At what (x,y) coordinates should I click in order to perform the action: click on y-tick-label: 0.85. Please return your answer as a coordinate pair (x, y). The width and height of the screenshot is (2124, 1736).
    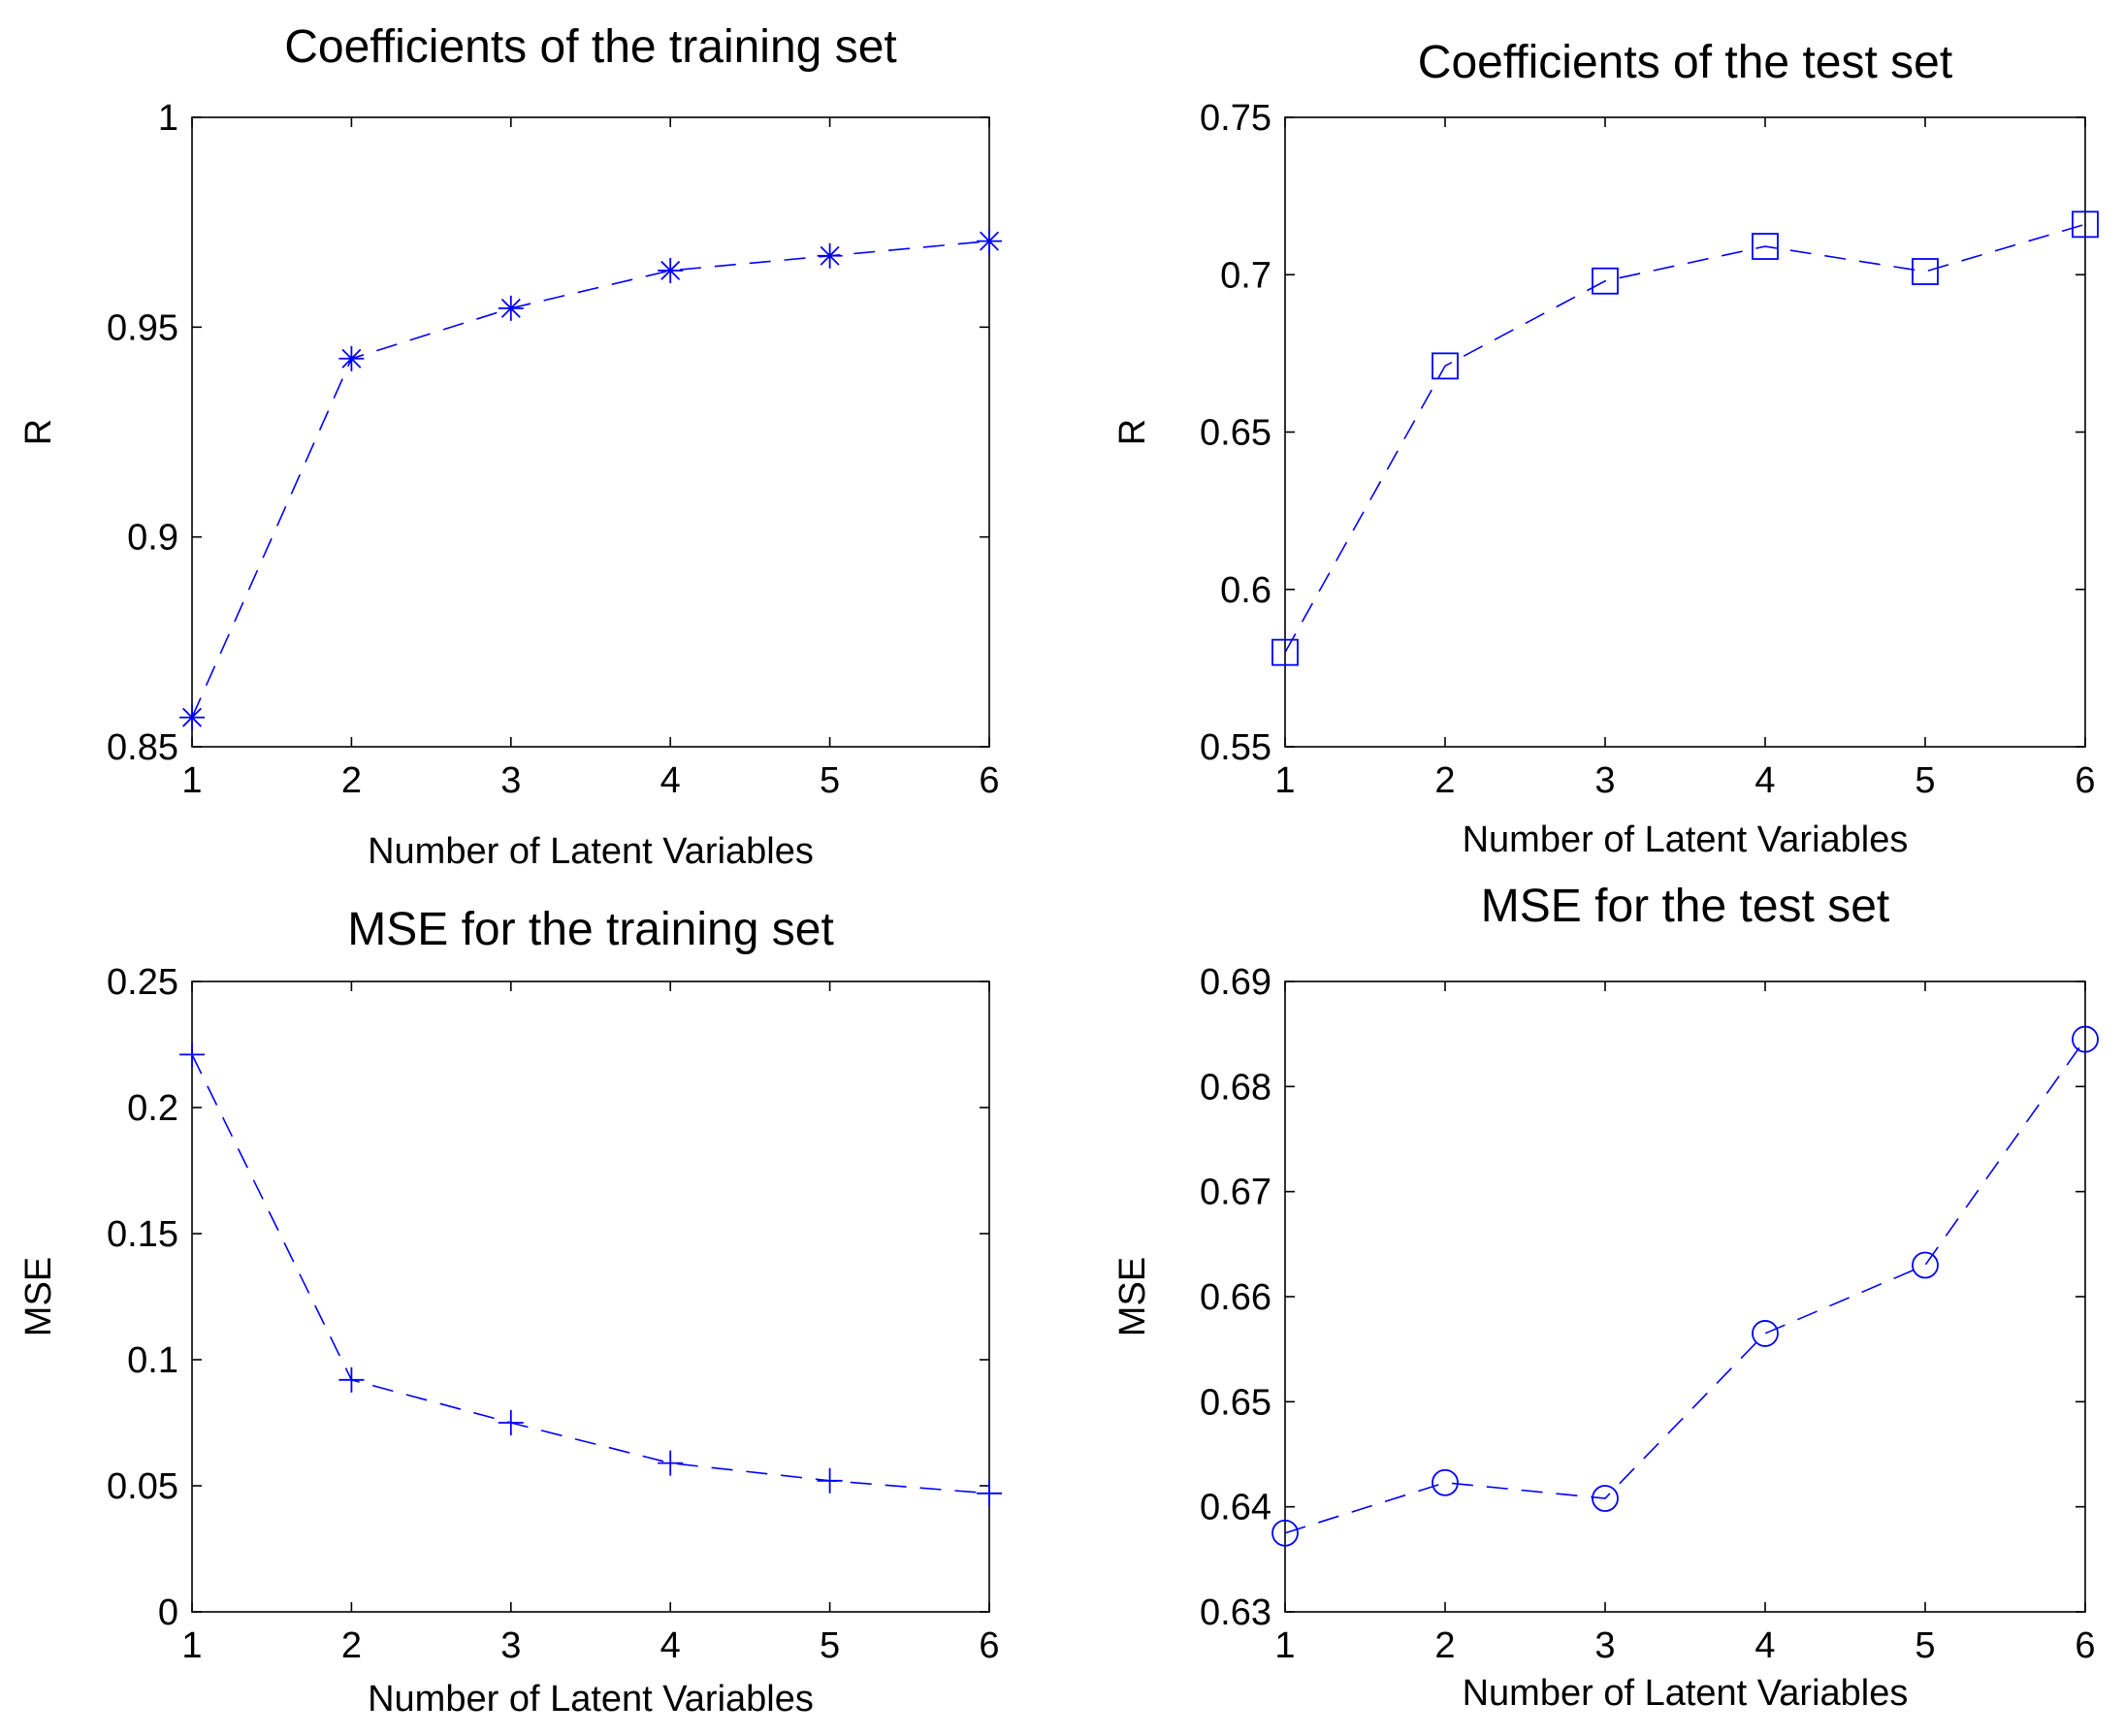
    Looking at the image, I should click on (142, 747).